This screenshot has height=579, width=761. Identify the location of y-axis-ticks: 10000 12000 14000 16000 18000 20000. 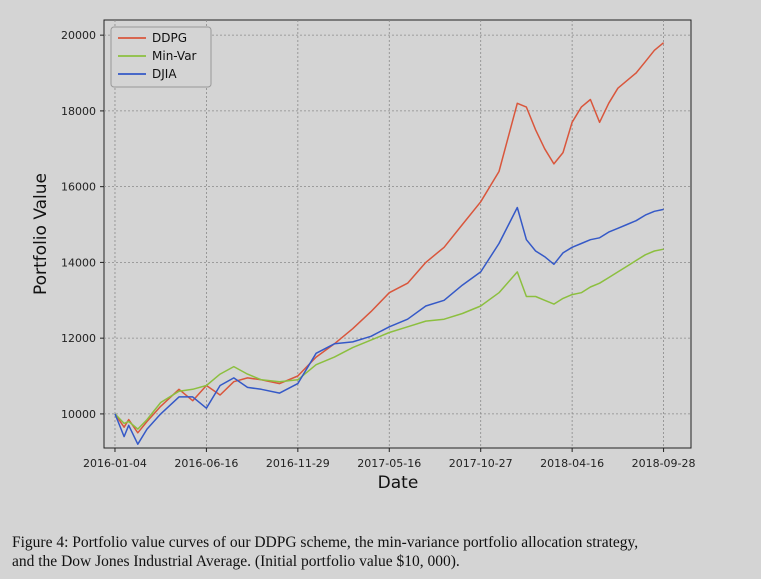
(82, 225).